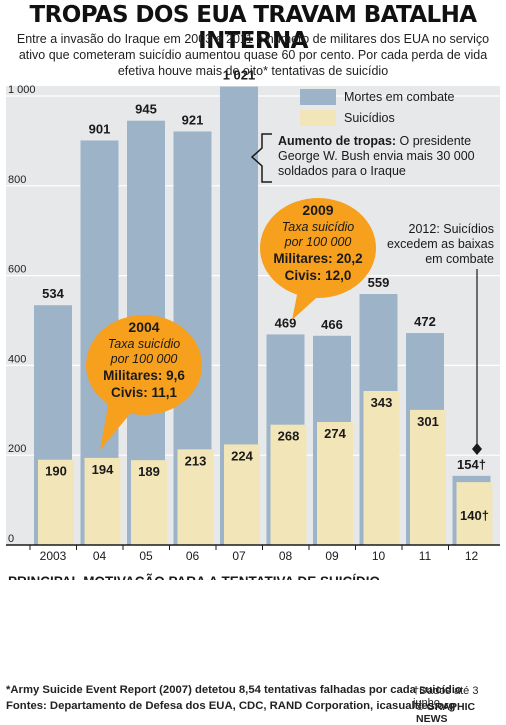  I want to click on x-tick-label: 08, so click(286, 556).